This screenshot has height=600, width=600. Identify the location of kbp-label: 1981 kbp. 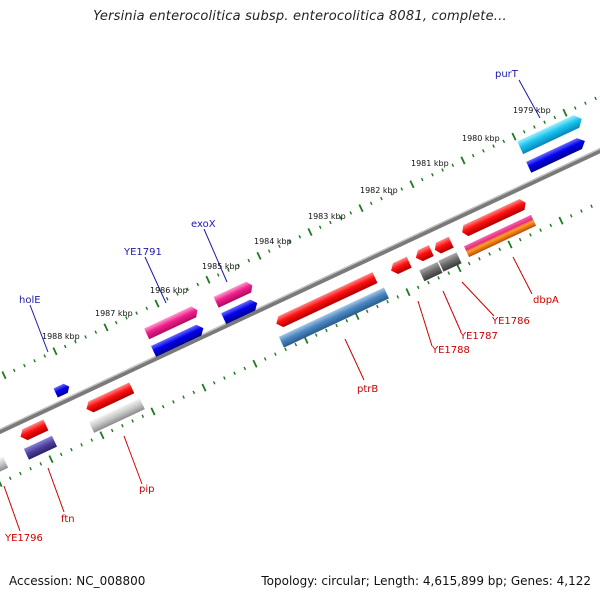
(430, 163).